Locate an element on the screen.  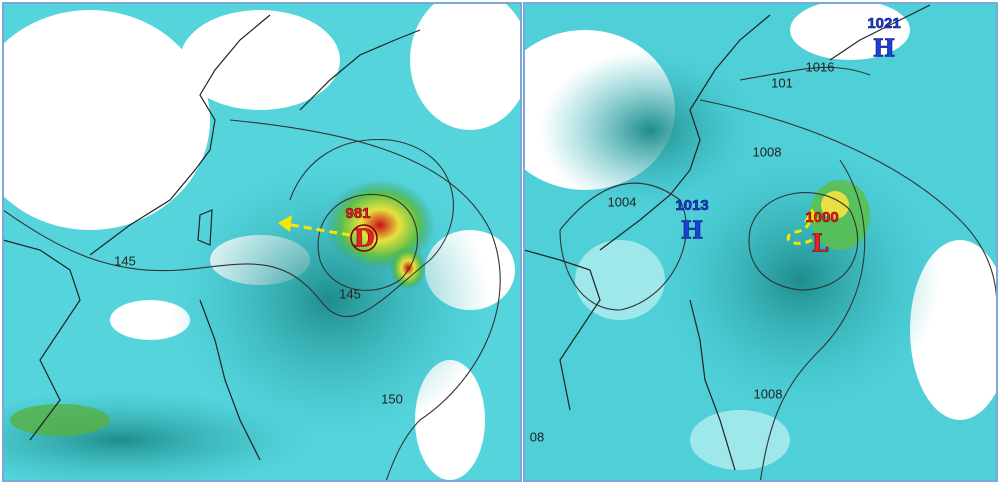
pressure-label: 1000 is located at coordinates (821, 217).